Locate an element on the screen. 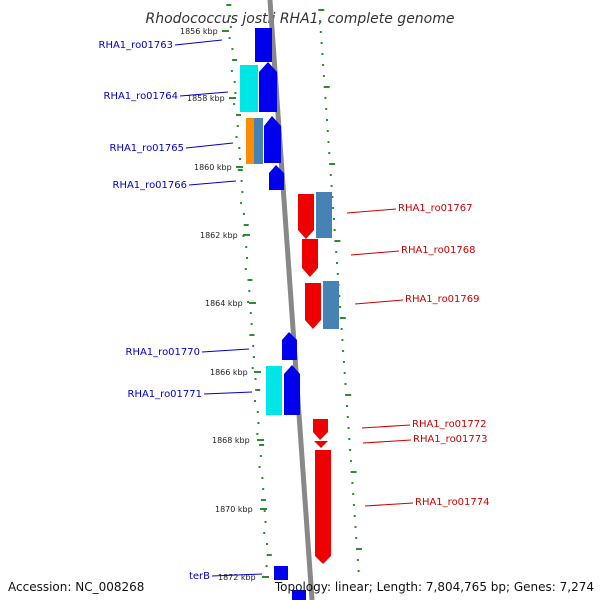 The height and width of the screenshot is (600, 600). gene-ro01764-arrow is located at coordinates (268, 87).